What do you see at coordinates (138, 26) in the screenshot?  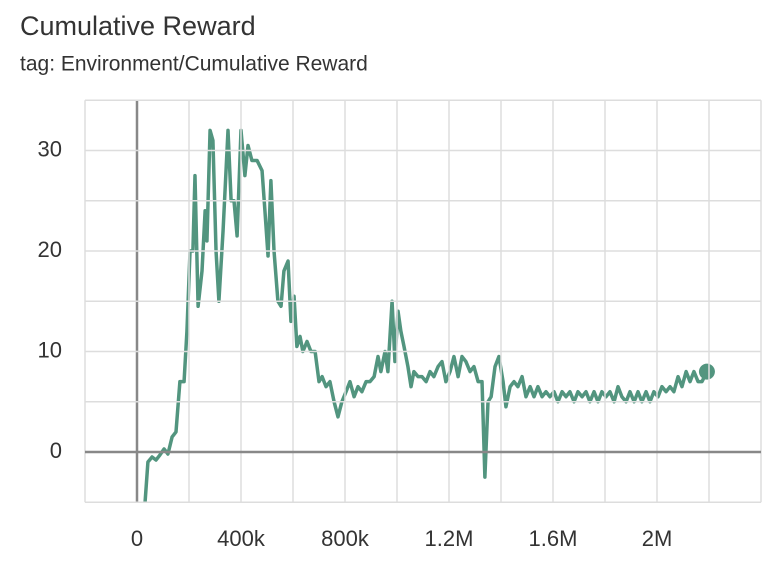 I see `chart-title: Cumulative Reward` at bounding box center [138, 26].